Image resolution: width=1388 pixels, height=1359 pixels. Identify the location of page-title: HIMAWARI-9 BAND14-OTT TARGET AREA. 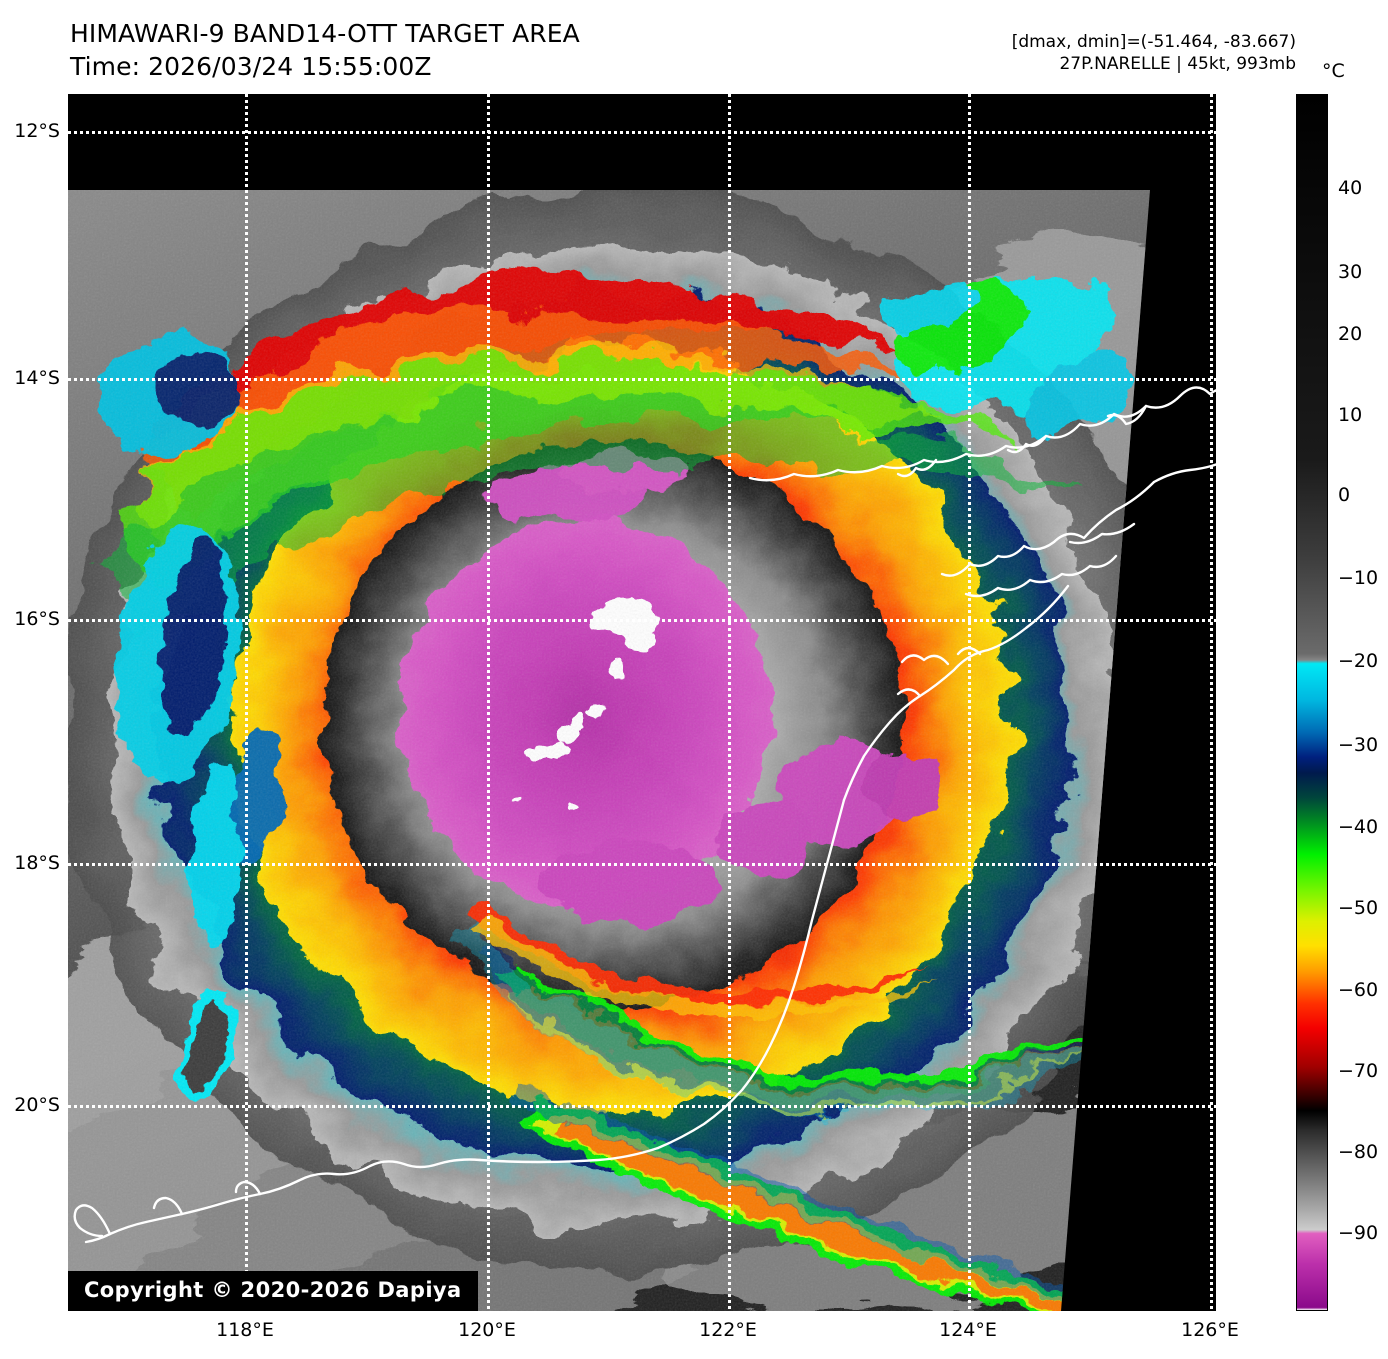
(325, 33).